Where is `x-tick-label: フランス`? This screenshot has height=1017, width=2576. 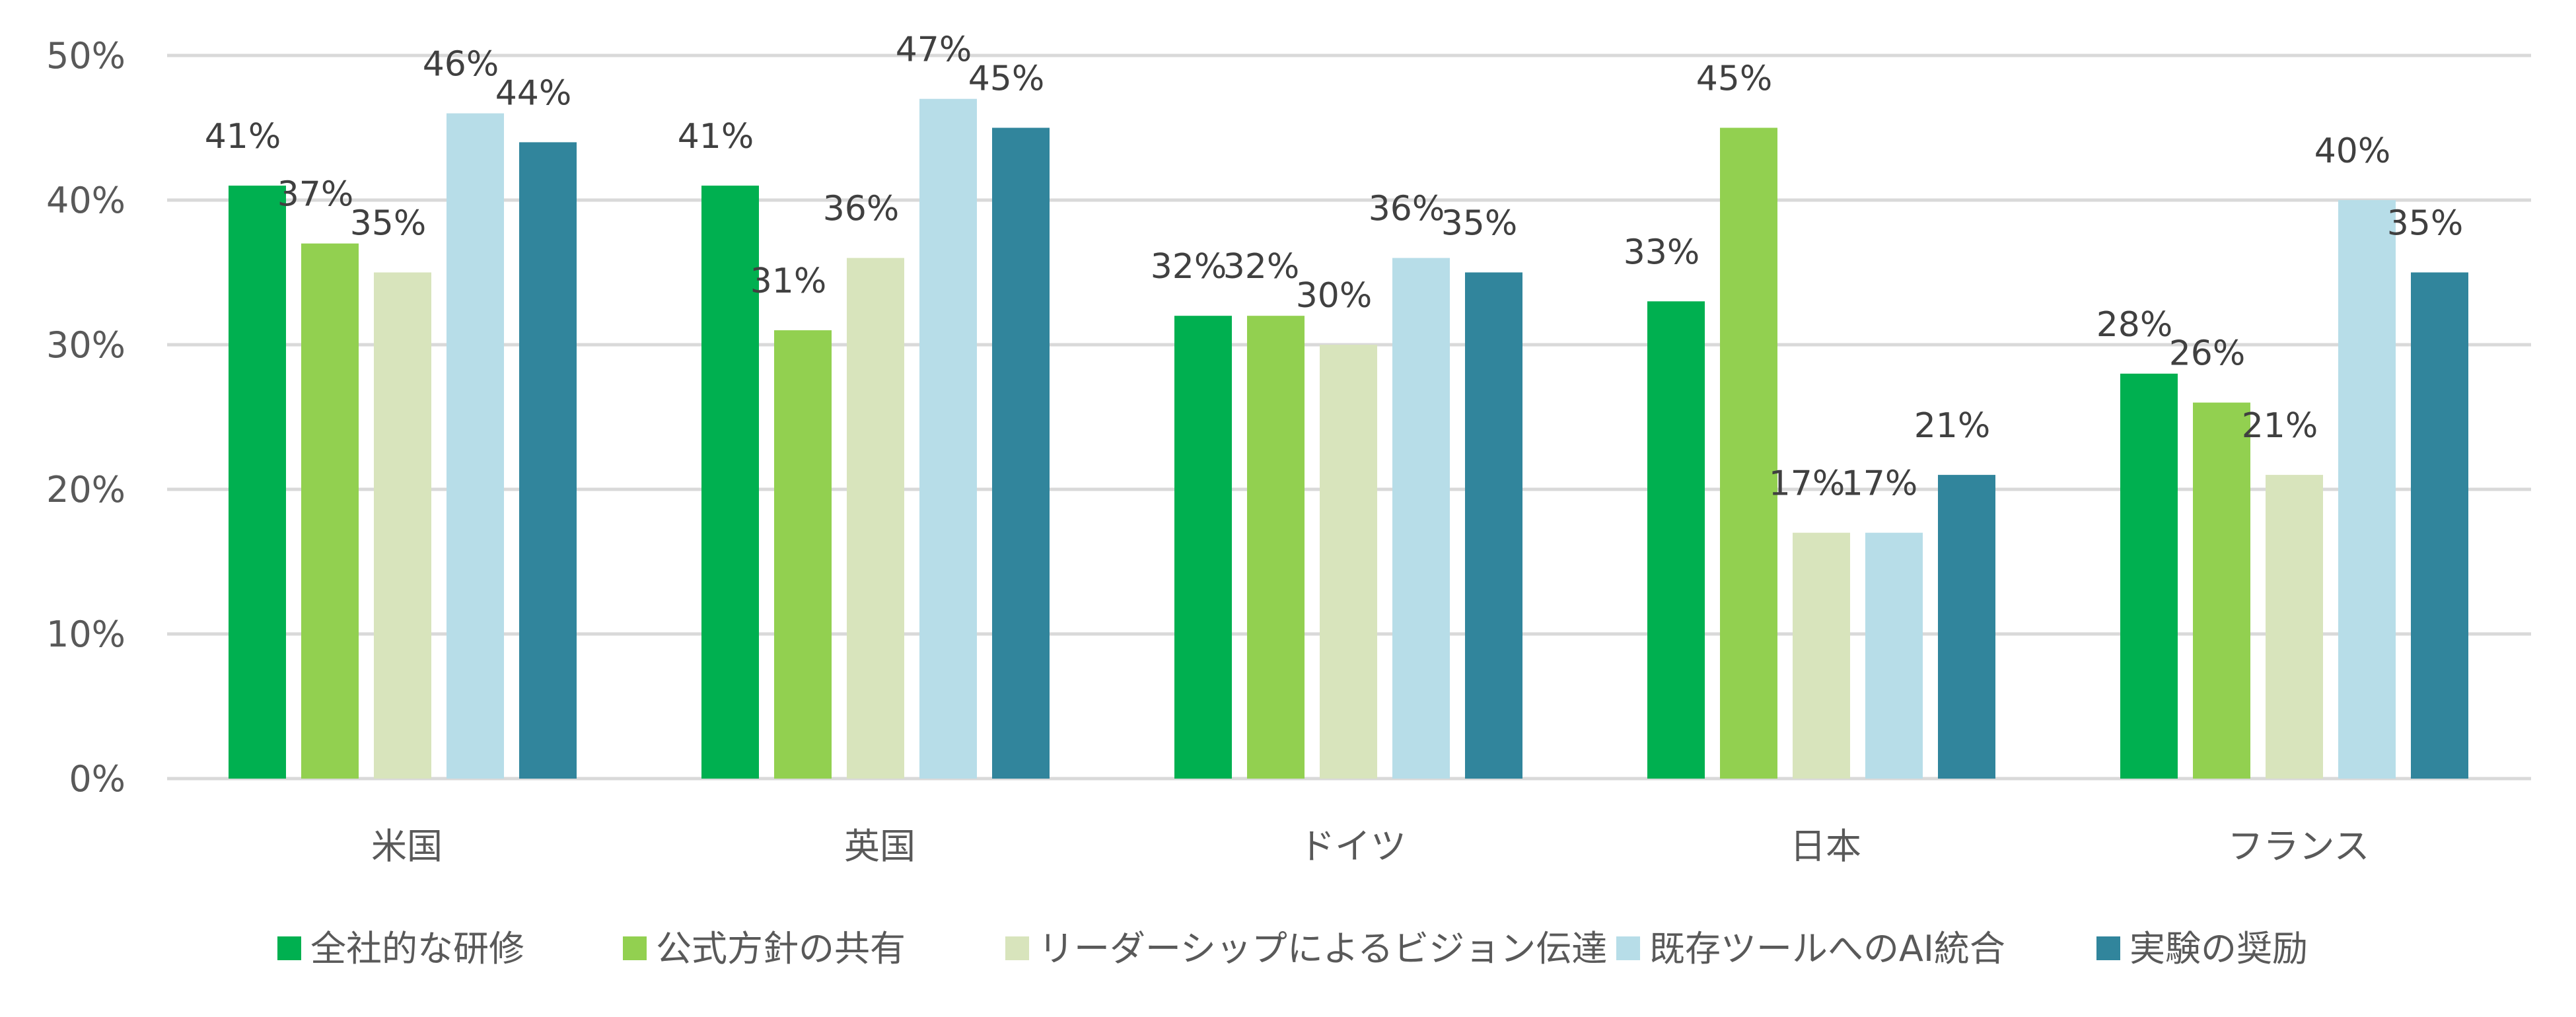
x-tick-label: フランス is located at coordinates (2299, 846).